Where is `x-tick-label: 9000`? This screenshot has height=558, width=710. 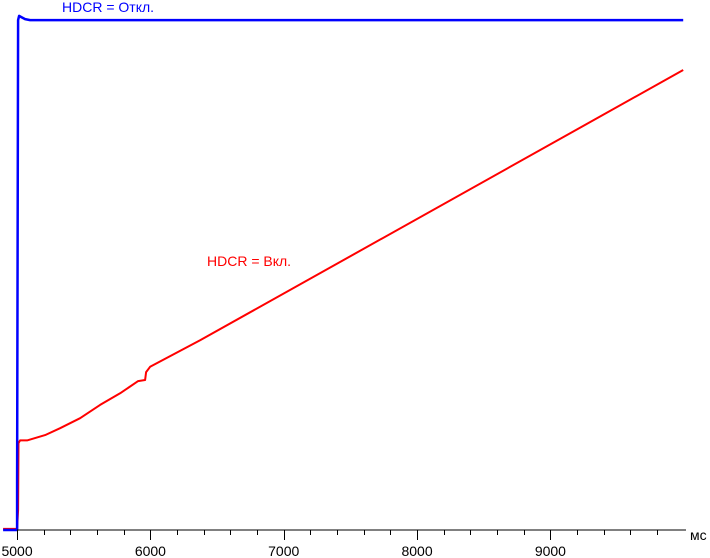
x-tick-label: 9000 is located at coordinates (550, 550).